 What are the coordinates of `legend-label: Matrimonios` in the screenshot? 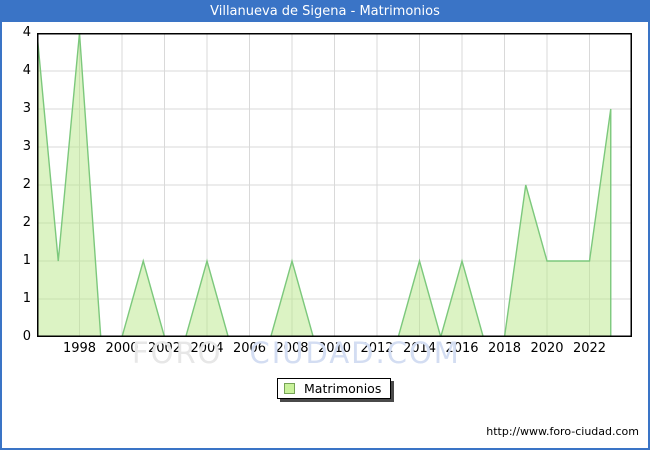 It's located at (343, 388).